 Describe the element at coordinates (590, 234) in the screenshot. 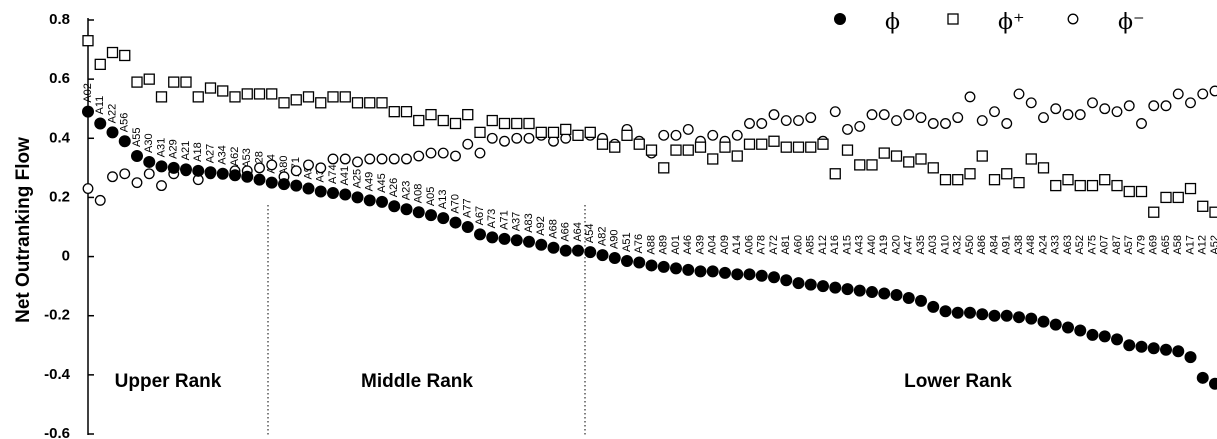

I see `x-tick-label: A54` at that location.